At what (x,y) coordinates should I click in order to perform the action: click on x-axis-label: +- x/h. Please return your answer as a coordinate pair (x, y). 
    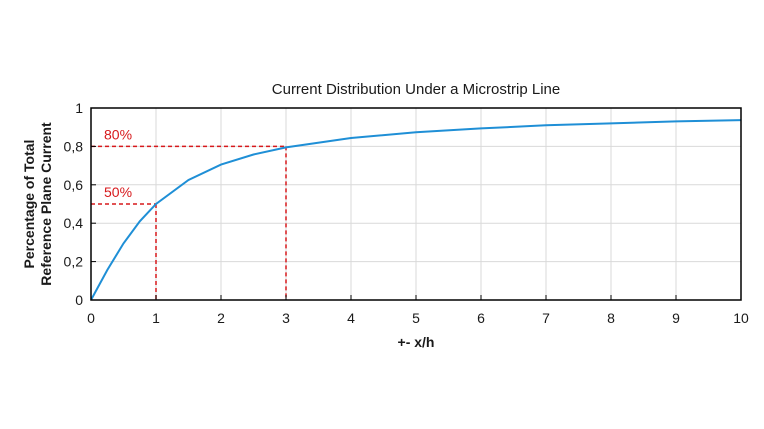
    Looking at the image, I should click on (416, 342).